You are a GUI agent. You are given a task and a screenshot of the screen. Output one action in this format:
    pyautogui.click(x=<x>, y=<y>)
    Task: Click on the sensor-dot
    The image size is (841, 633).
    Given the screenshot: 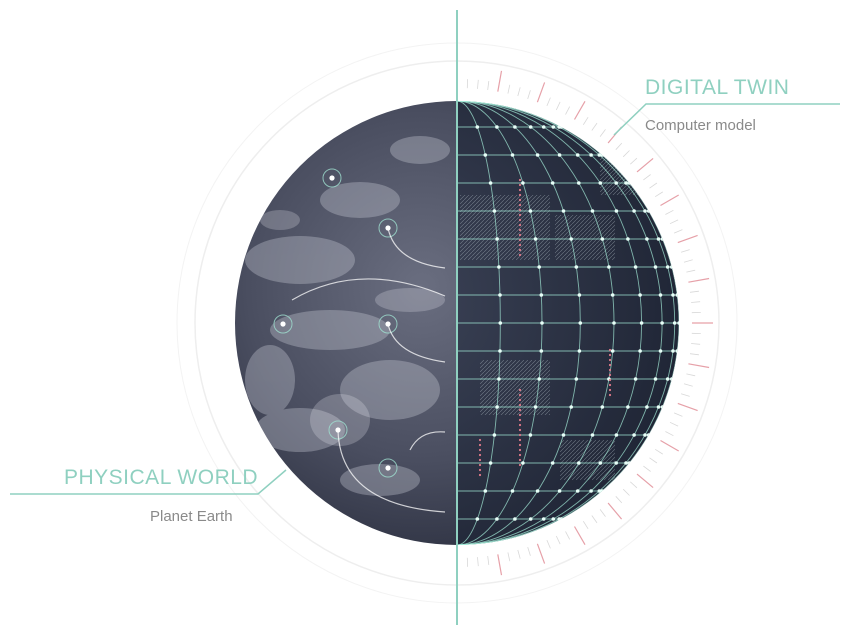 What is the action you would take?
    pyautogui.click(x=331, y=177)
    